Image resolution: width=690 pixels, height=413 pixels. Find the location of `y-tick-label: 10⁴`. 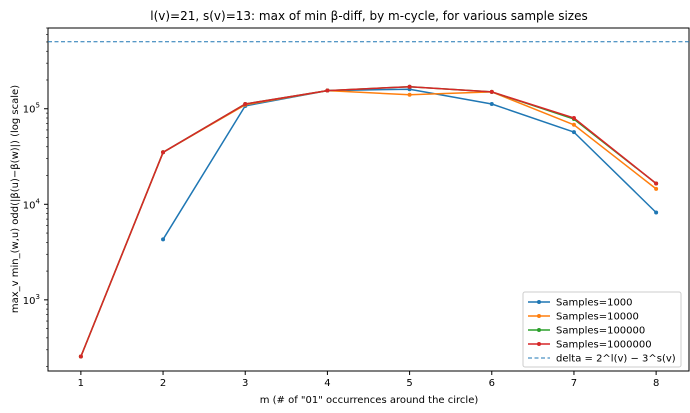

y-tick-label: 10⁴ is located at coordinates (32, 204).